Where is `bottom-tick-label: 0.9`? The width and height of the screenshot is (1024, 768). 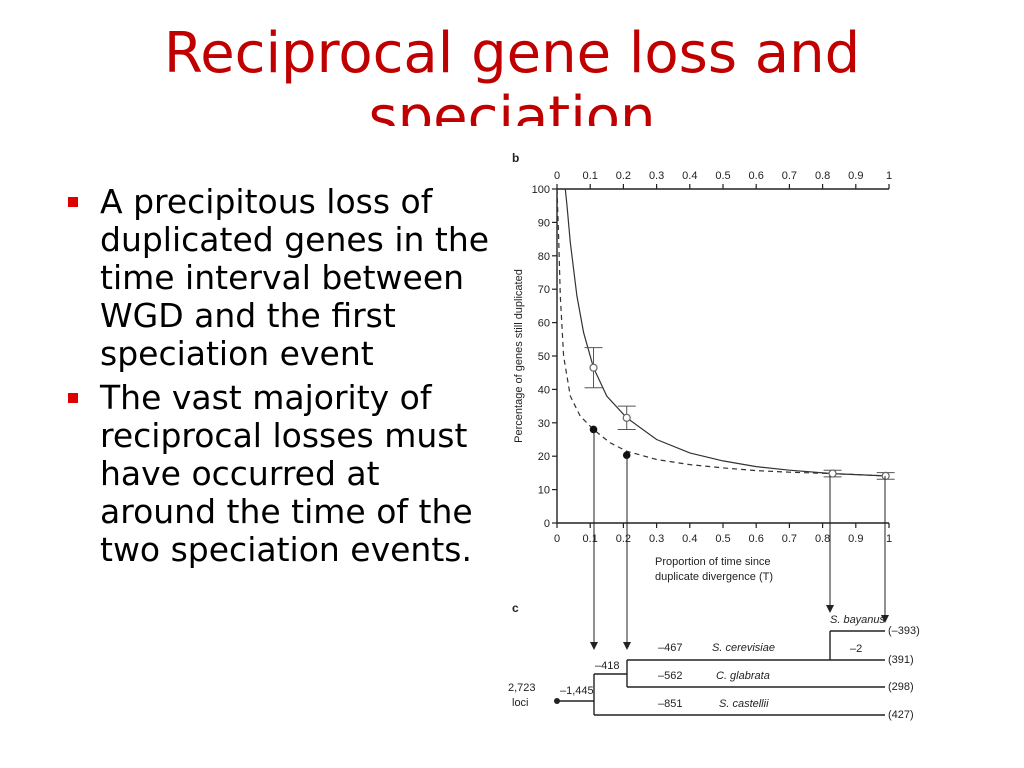 bottom-tick-label: 0.9 is located at coordinates (855, 539).